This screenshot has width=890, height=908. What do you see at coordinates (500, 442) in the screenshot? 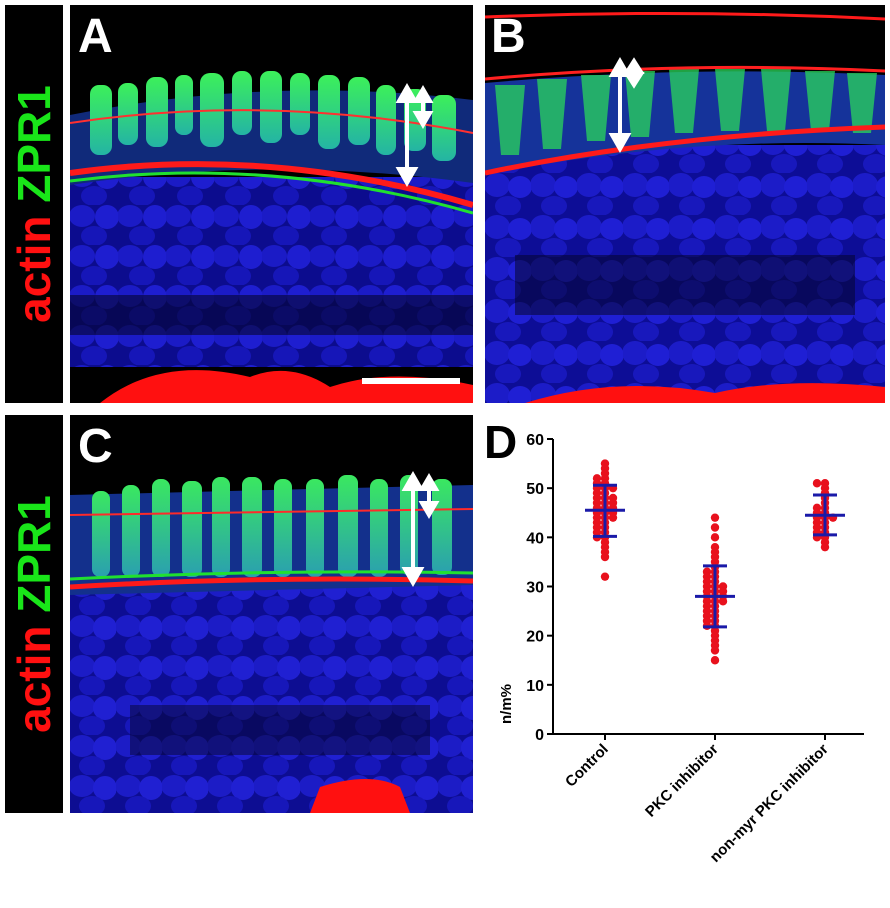
I see `panel-letter-d: D` at bounding box center [500, 442].